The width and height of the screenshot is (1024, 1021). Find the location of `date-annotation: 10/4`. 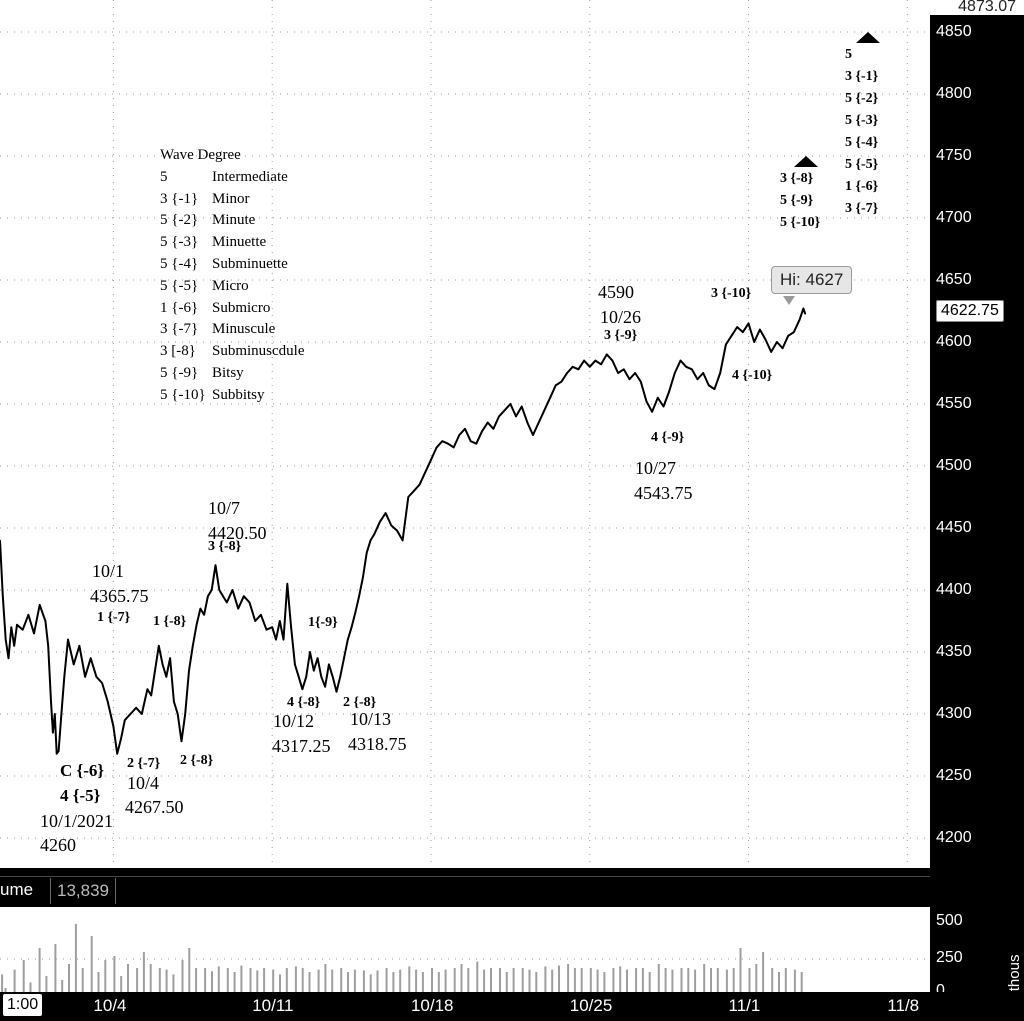

date-annotation: 10/4 is located at coordinates (143, 783).